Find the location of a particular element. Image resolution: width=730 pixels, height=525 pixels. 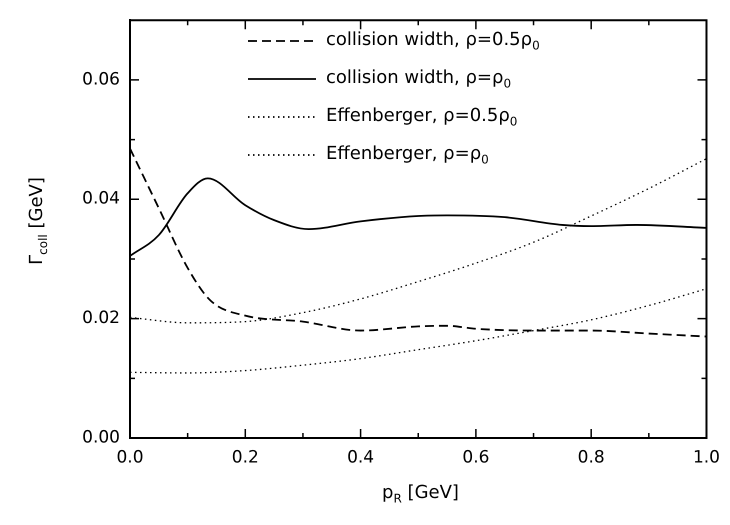

x-tick-label: 0.2 is located at coordinates (245, 458).